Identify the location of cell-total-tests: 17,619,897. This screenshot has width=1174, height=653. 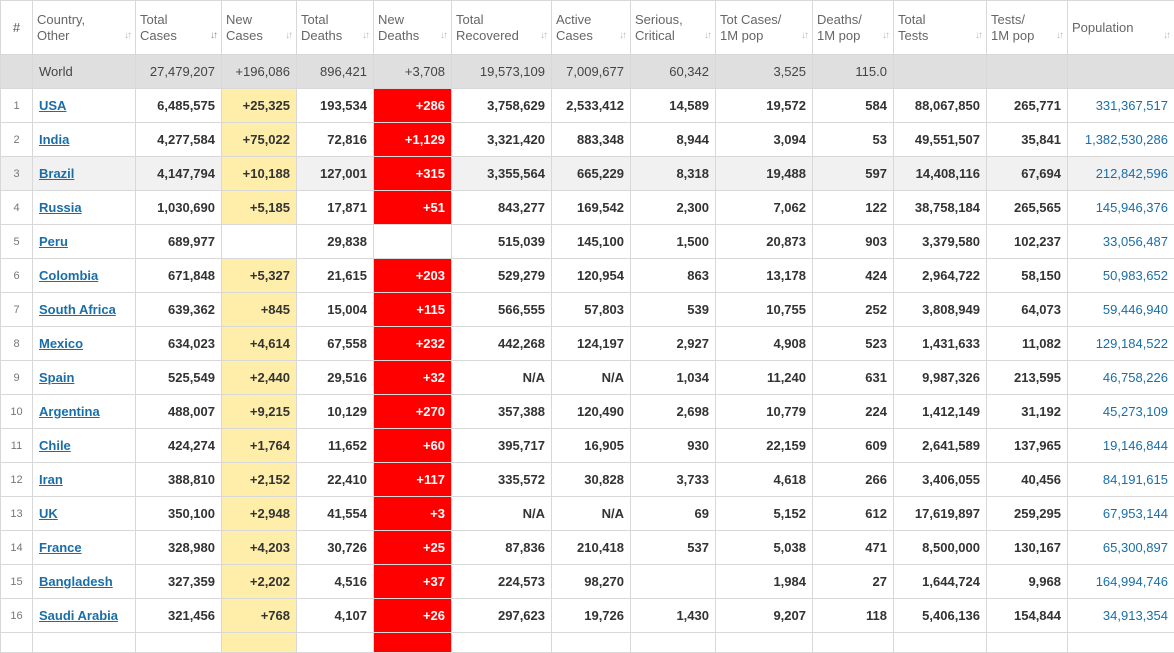
(940, 514).